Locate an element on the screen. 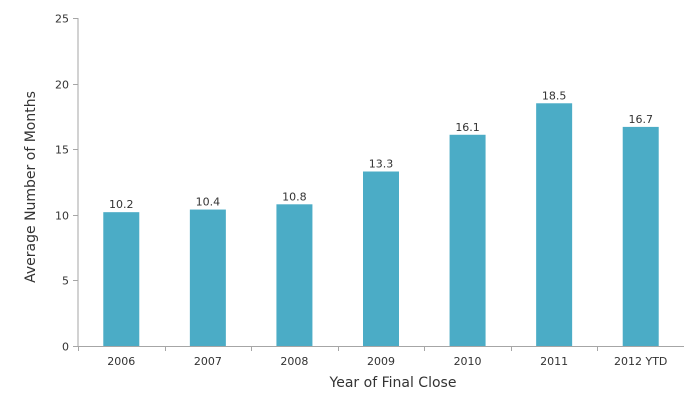  y-axis-title: Average Number of Months is located at coordinates (31, 187).